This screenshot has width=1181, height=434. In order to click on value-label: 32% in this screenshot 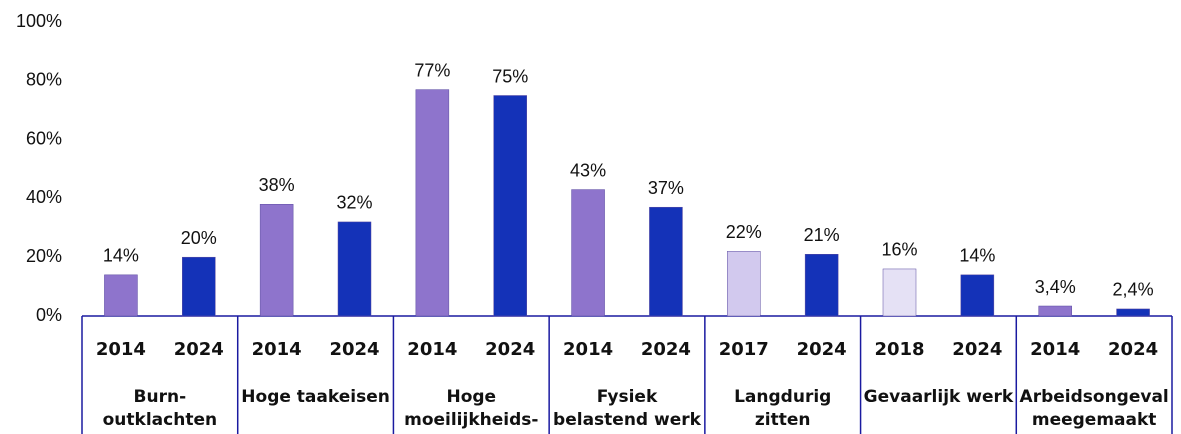, I will do `click(354, 203)`.